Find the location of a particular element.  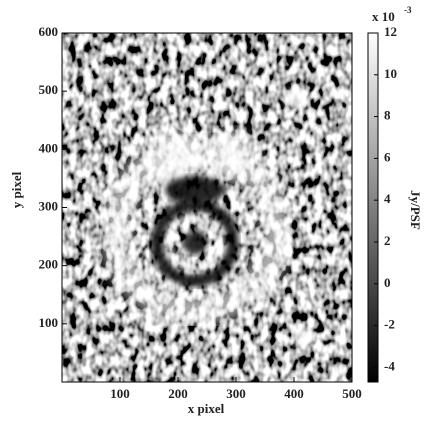

colorbar-tick-label: 6 is located at coordinates (387, 156).